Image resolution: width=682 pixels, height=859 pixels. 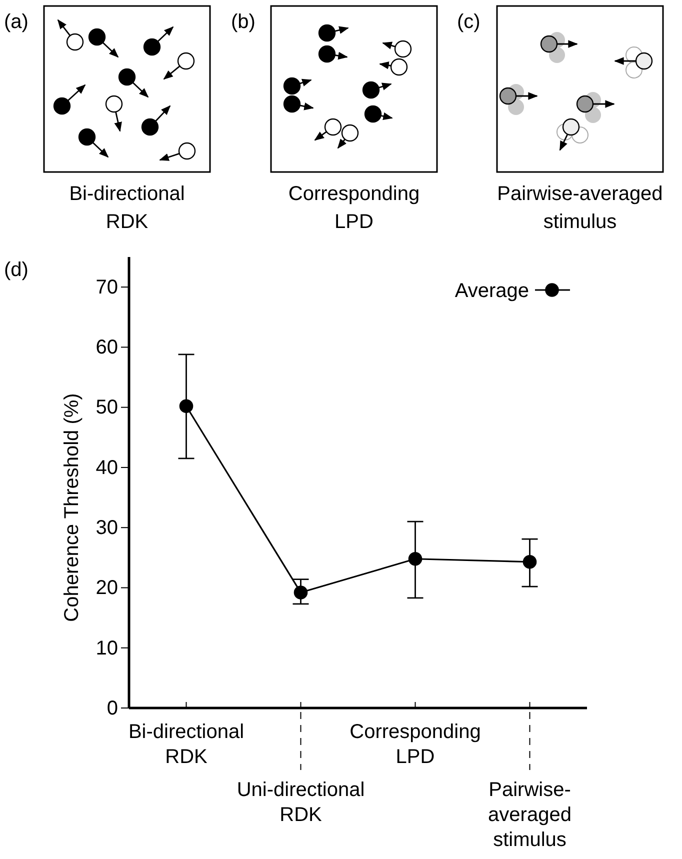 What do you see at coordinates (107, 467) in the screenshot?
I see `y-tick-label: 40` at bounding box center [107, 467].